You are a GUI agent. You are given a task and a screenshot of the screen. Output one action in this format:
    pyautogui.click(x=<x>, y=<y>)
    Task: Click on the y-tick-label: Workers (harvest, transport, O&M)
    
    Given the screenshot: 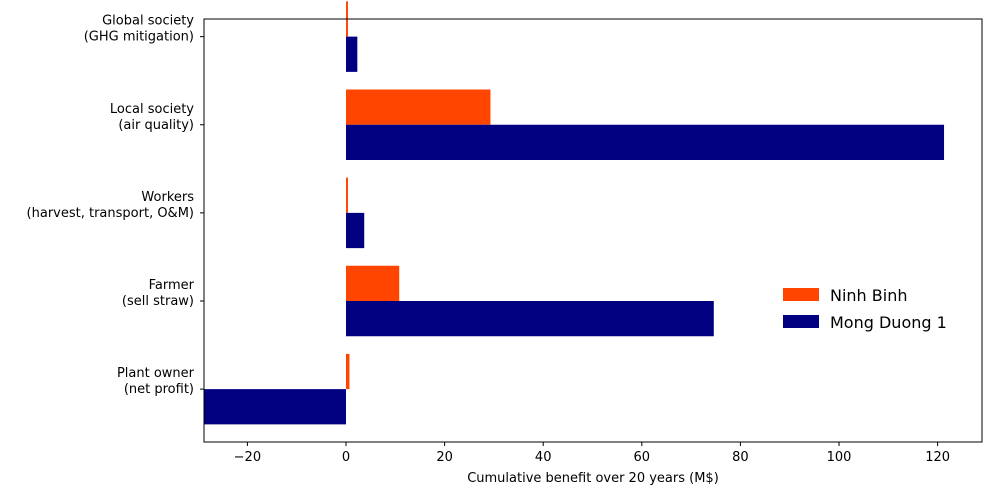 What is the action you would take?
    pyautogui.click(x=111, y=205)
    